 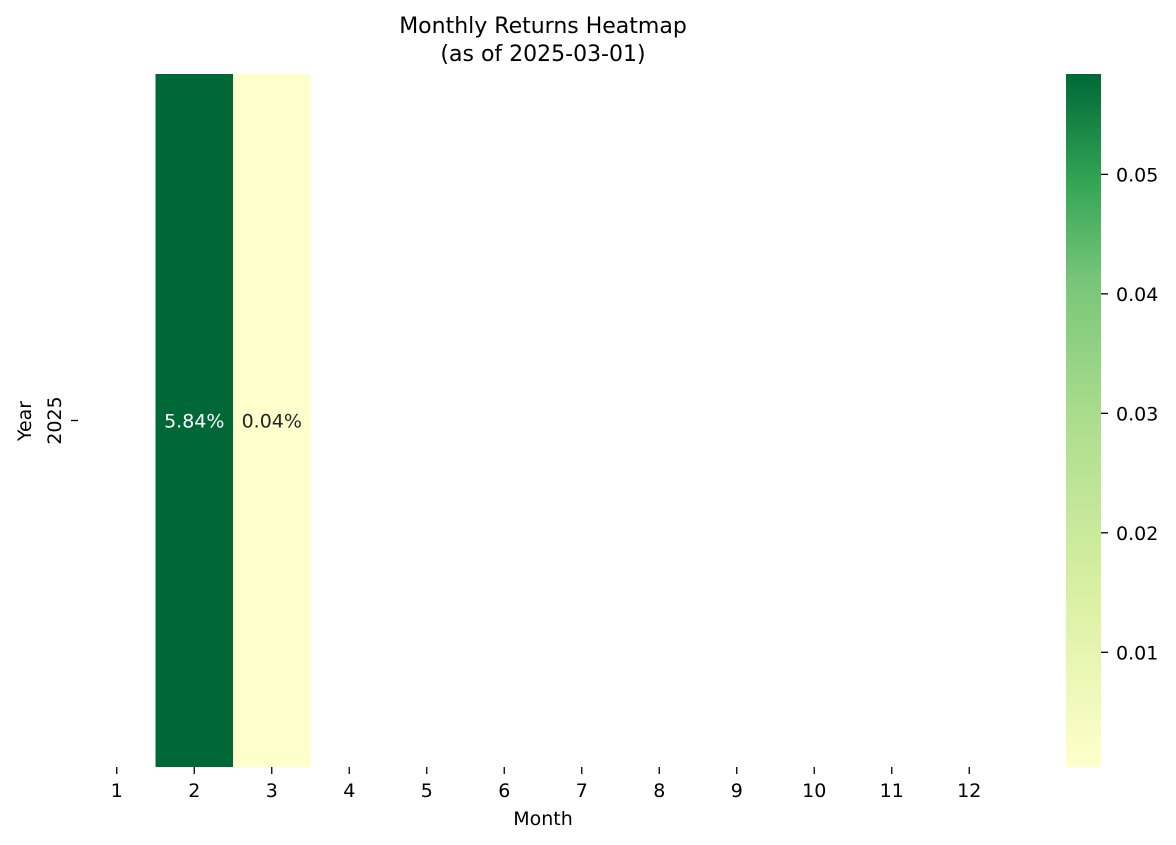 I want to click on heatmap-cells: 5.84% 0.04%, so click(x=233, y=420).